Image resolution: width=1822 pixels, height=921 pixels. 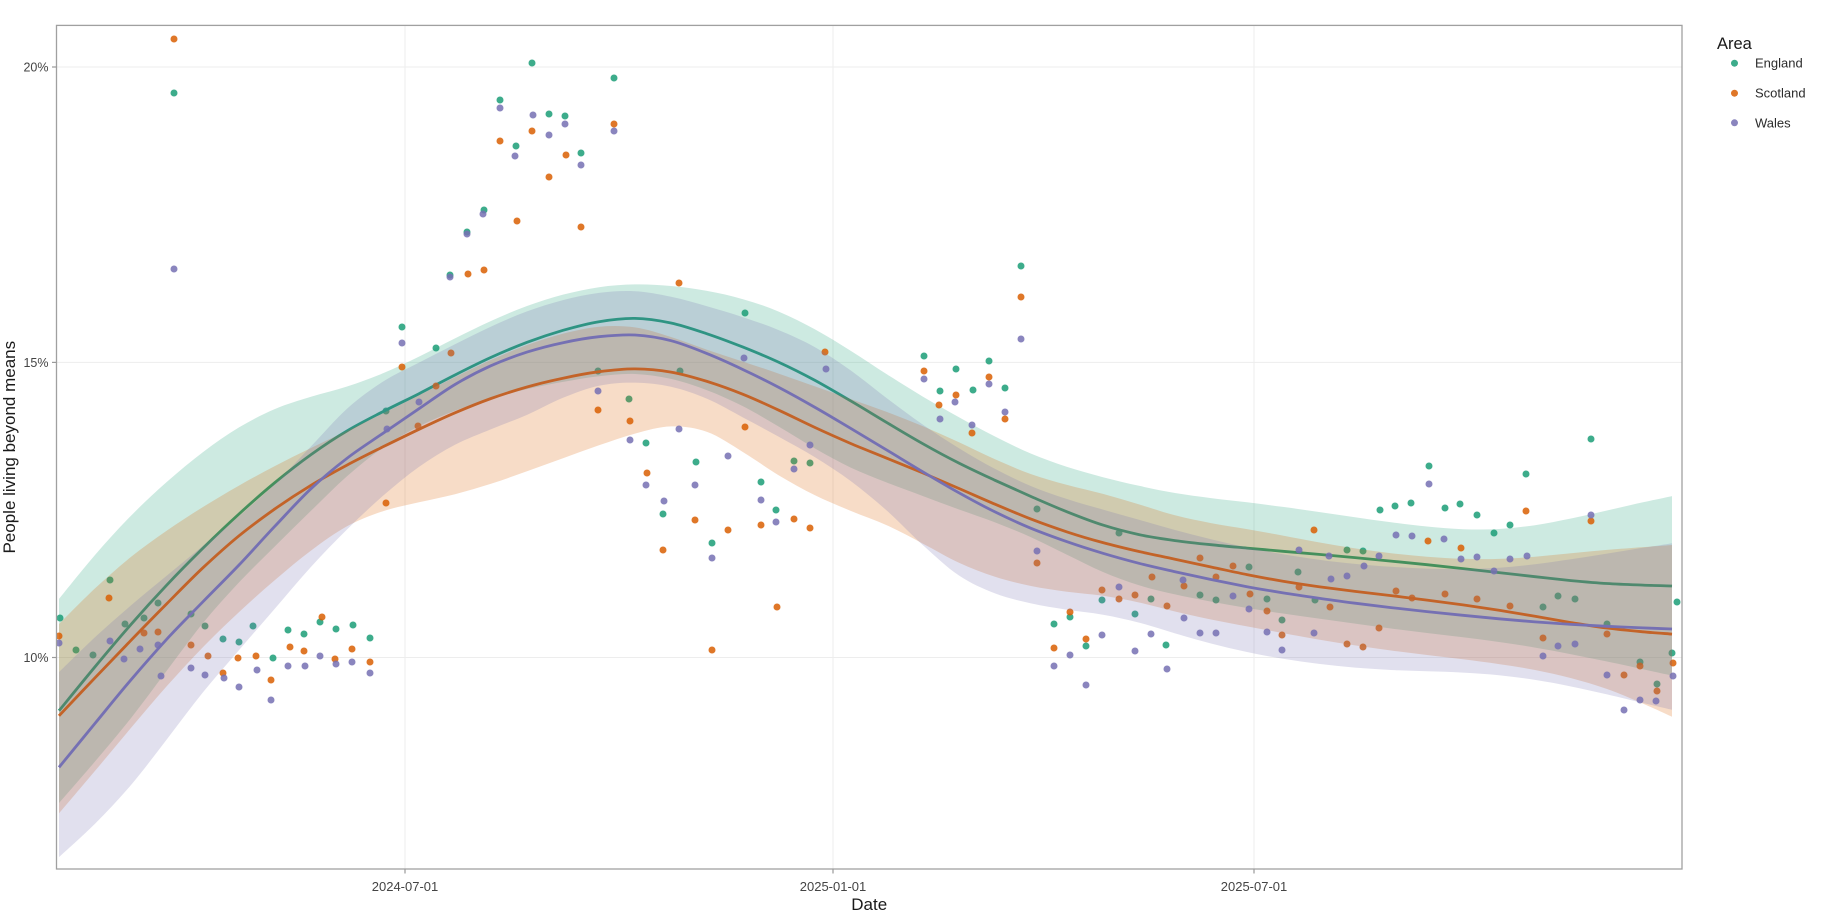 I want to click on svg-text: 15%, so click(x=35, y=363).